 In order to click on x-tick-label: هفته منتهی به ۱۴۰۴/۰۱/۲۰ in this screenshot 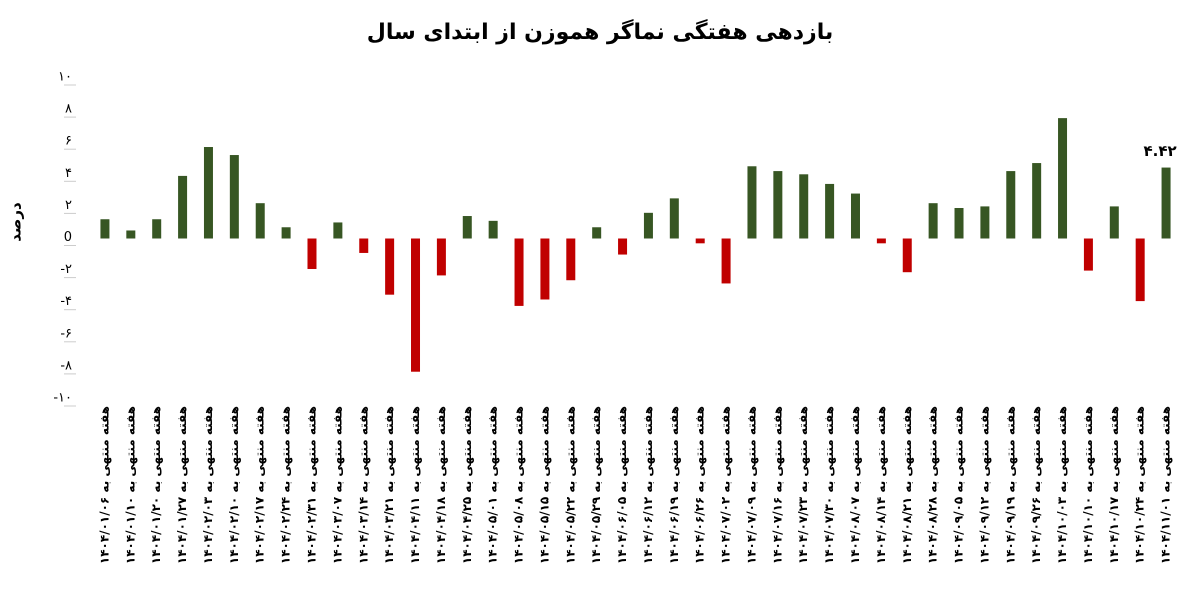, I will do `click(156, 485)`.